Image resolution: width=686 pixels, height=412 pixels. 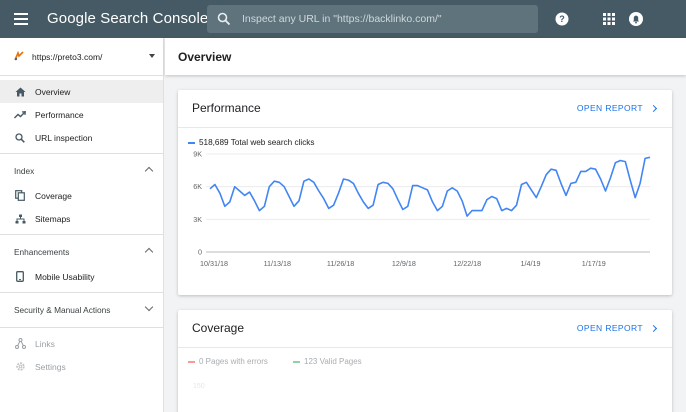 What do you see at coordinates (50, 366) in the screenshot?
I see `sidebar-item-label: Settings` at bounding box center [50, 366].